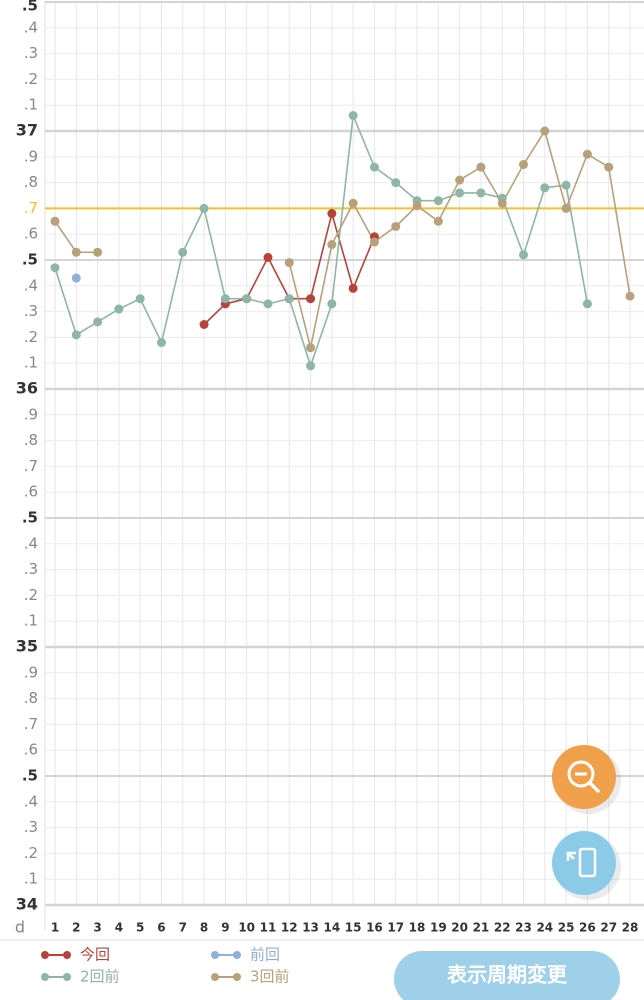 This screenshot has height=1000, width=644. Describe the element at coordinates (459, 928) in the screenshot. I see `x-tick-label: 20` at that location.